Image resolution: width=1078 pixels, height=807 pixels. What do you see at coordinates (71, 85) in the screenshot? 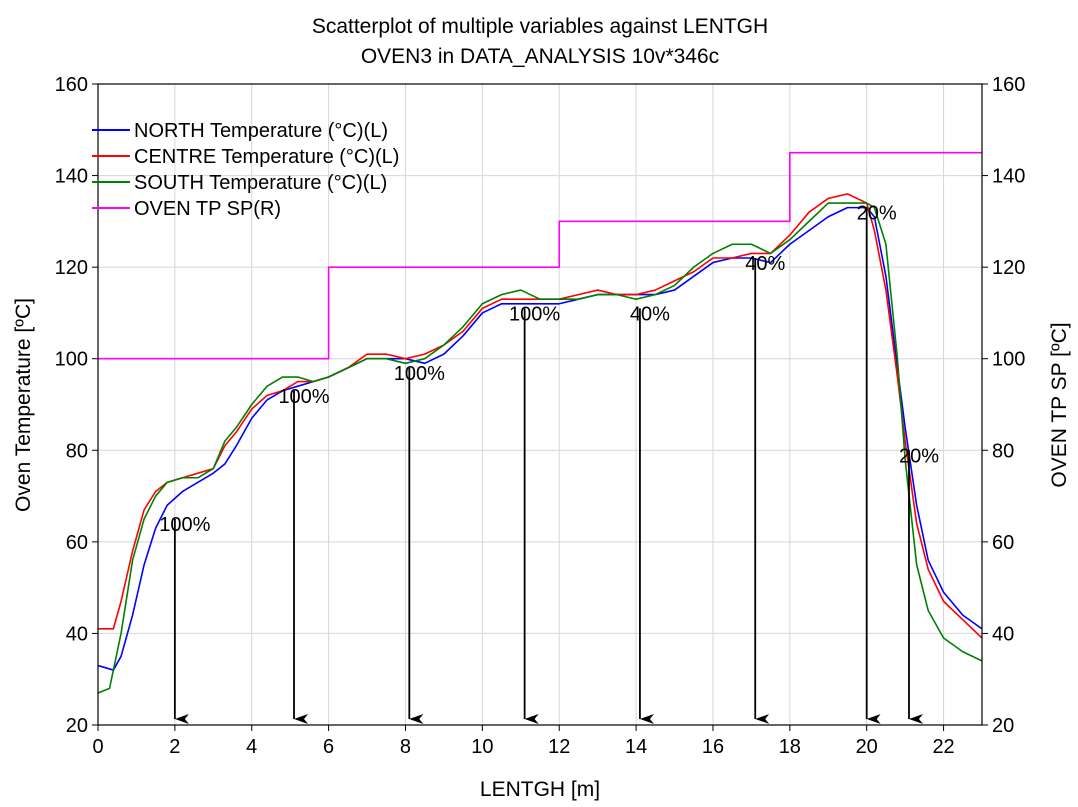
I see `y-left-tick-label: 160` at bounding box center [71, 85].